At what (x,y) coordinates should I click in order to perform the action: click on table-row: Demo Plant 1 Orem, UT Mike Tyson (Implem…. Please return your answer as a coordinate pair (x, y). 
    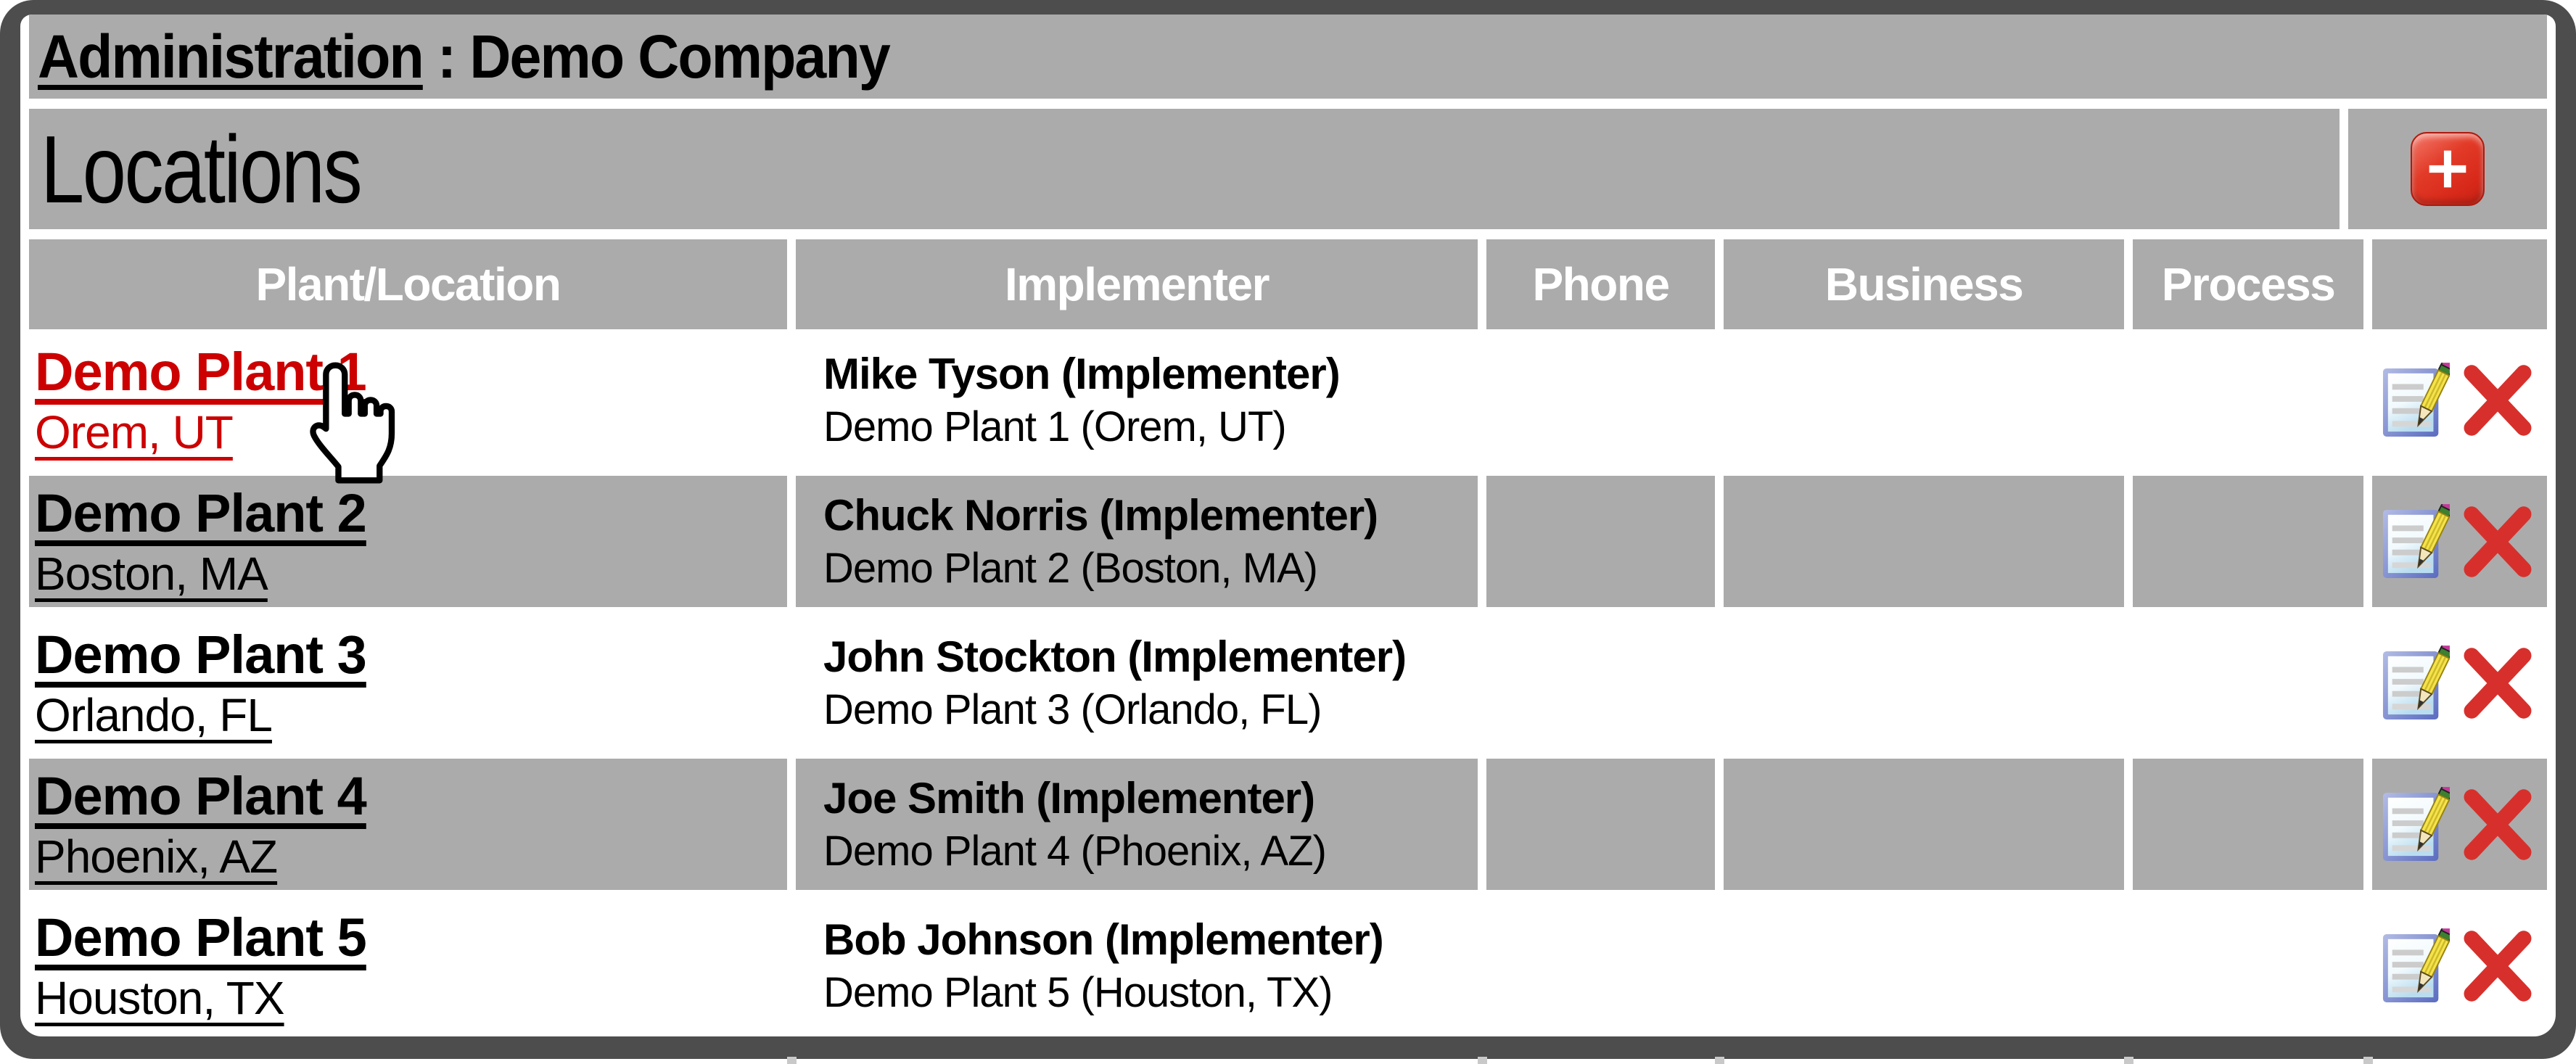
    Looking at the image, I should click on (1288, 400).